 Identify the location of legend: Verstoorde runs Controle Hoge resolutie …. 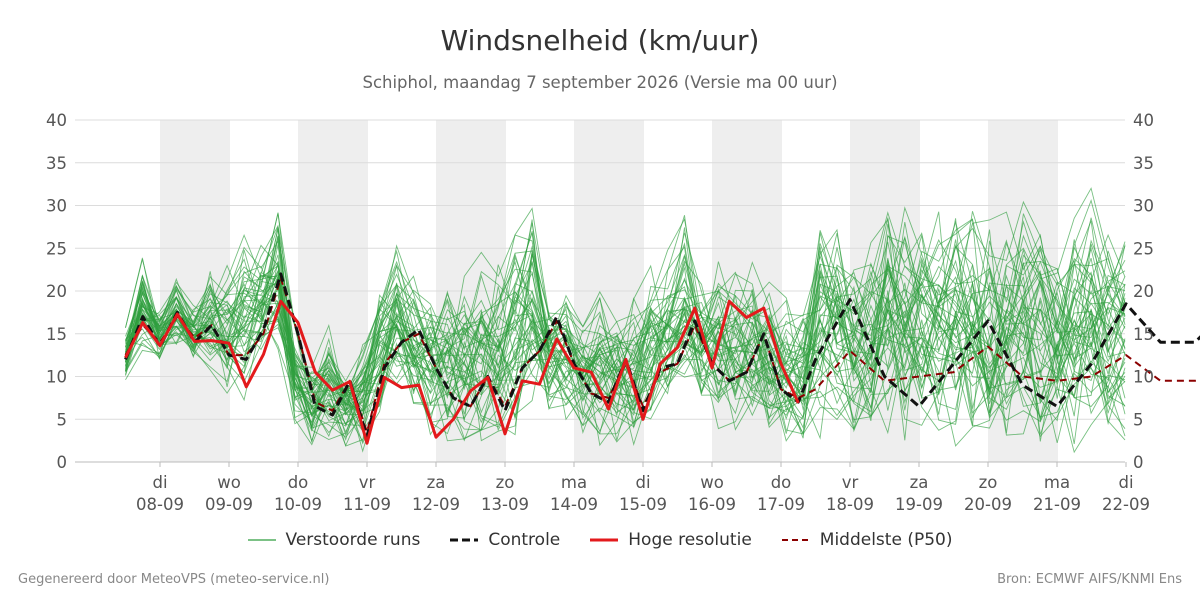
(600, 540).